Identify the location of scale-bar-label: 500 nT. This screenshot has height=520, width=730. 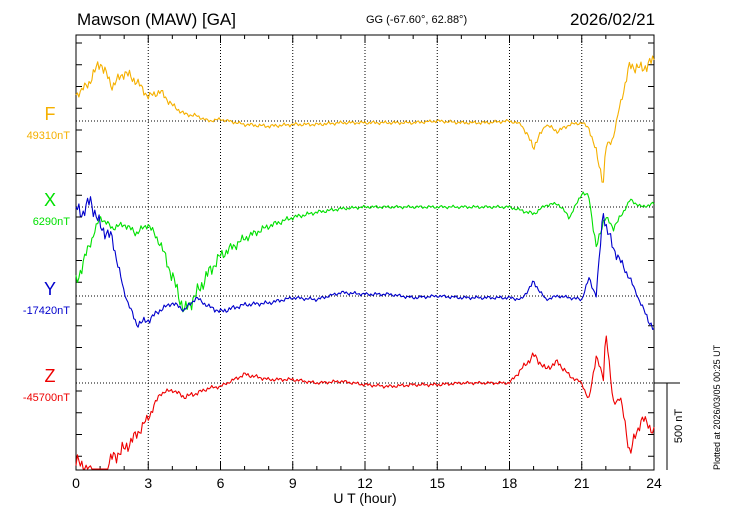
(679, 426).